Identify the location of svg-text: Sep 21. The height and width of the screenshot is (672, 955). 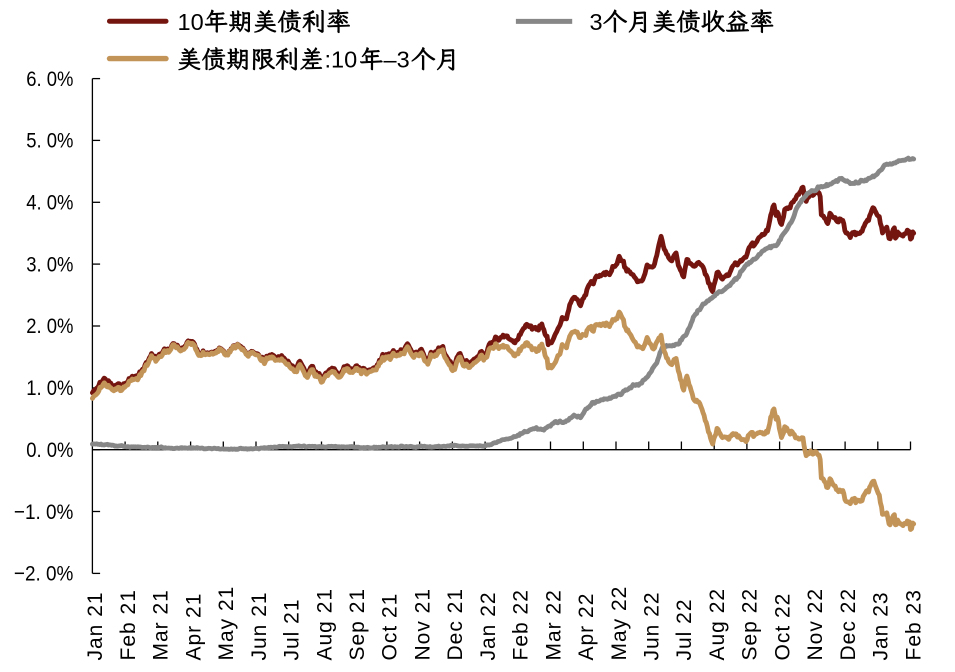
(357, 624).